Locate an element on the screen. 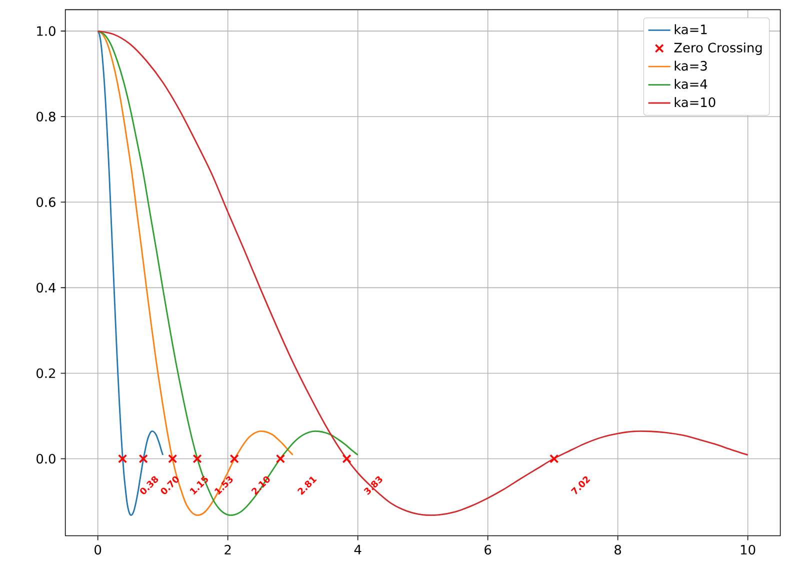  x-tick-label: 6 is located at coordinates (488, 550).